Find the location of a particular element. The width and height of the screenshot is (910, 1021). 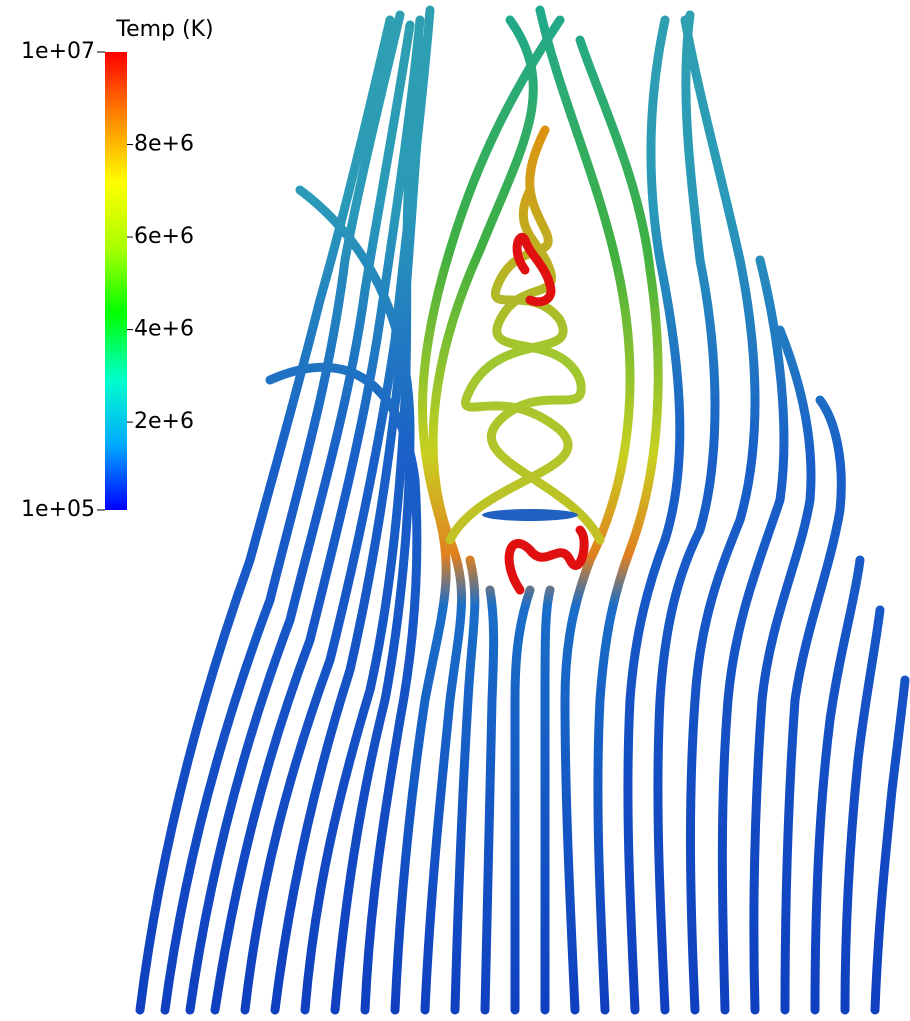

tick-label: 4e+6 is located at coordinates (164, 329).